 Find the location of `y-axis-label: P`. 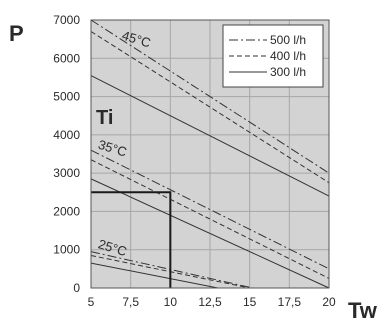

y-axis-label: P is located at coordinates (16, 33).